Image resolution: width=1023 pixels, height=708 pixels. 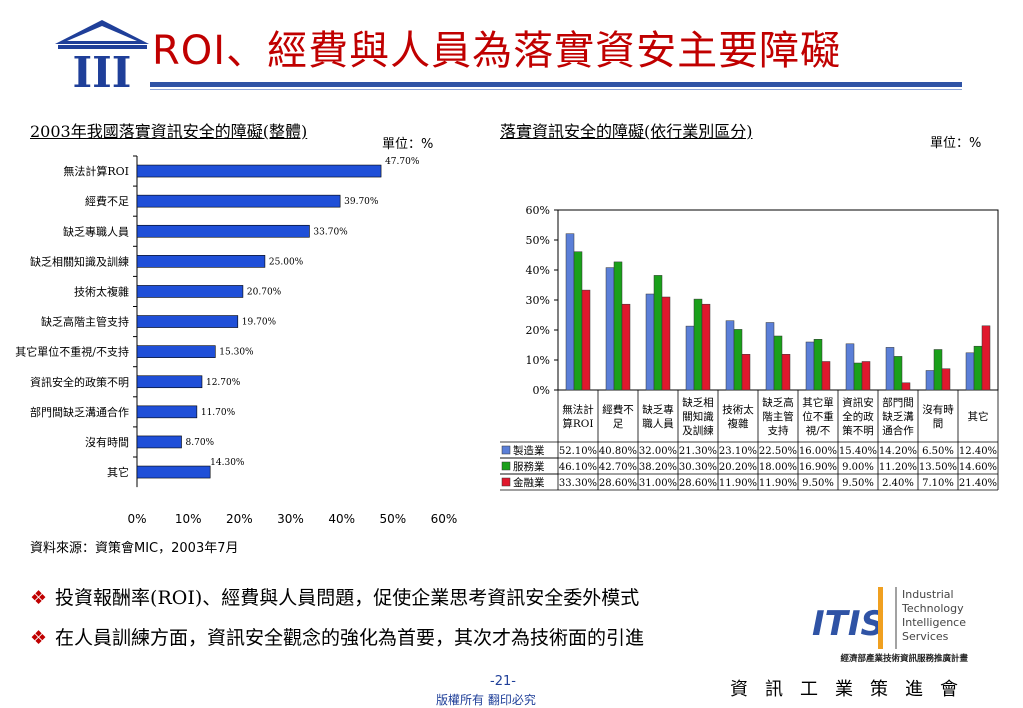 I want to click on data-label: 15.30%, so click(x=236, y=353).